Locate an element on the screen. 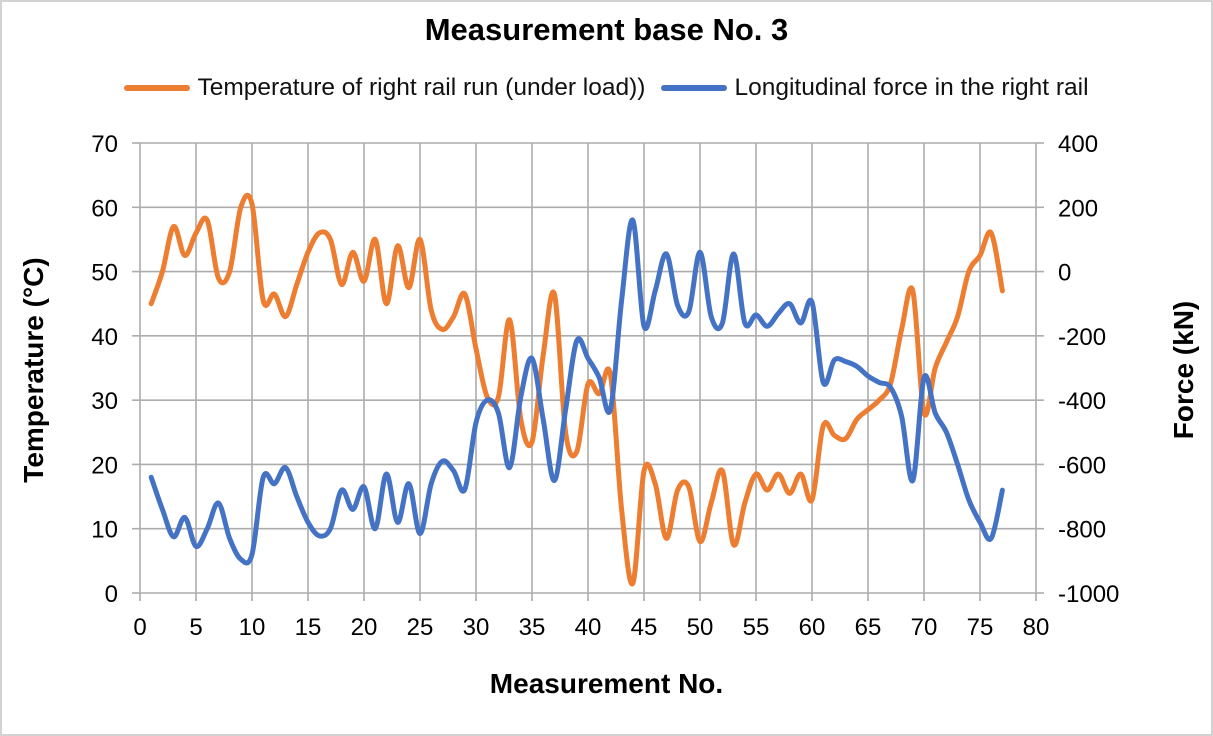  y-right-tick-label: 400 is located at coordinates (1078, 144).